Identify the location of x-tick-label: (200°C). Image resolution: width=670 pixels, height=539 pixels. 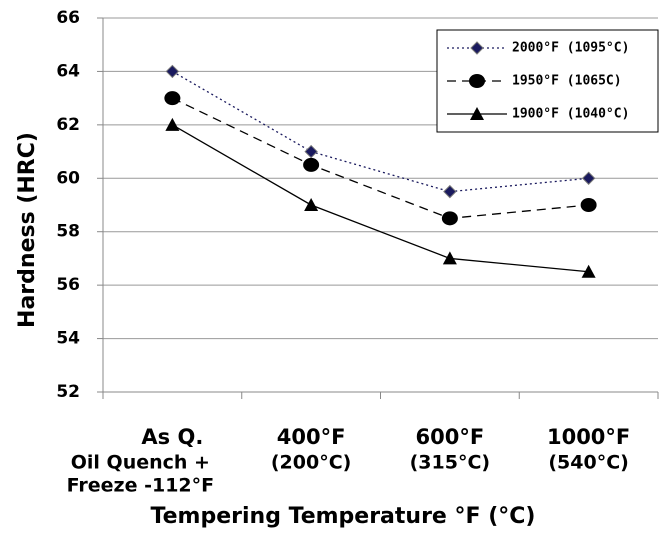
(311, 463).